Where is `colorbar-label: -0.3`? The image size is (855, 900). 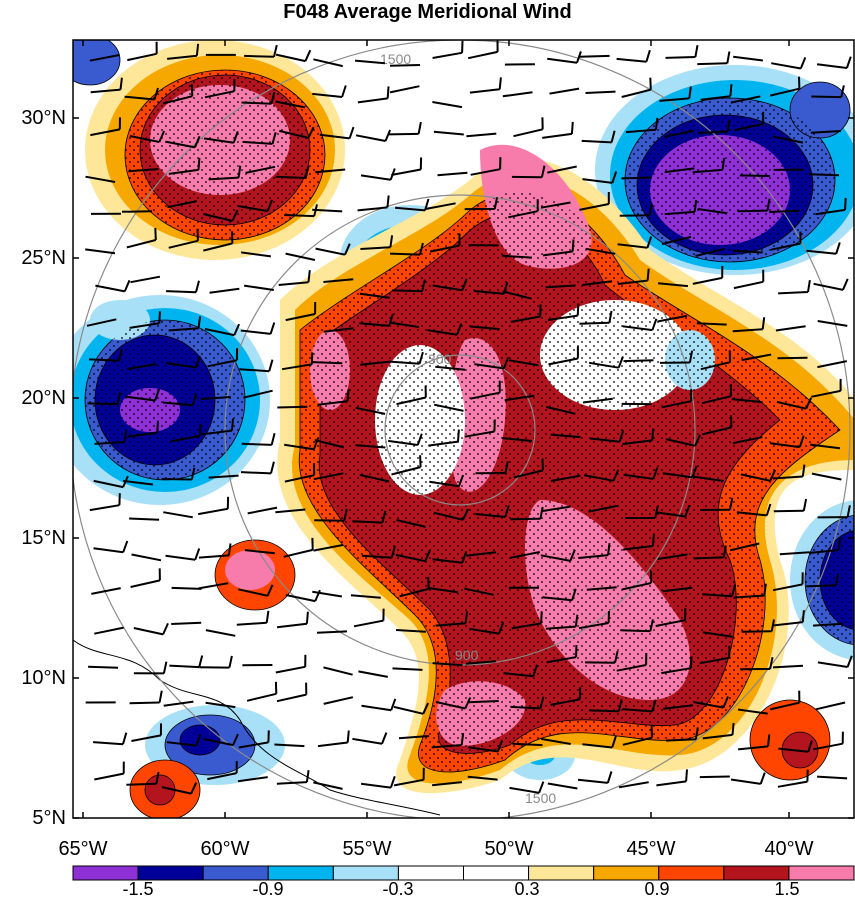 colorbar-label: -0.3 is located at coordinates (397, 889).